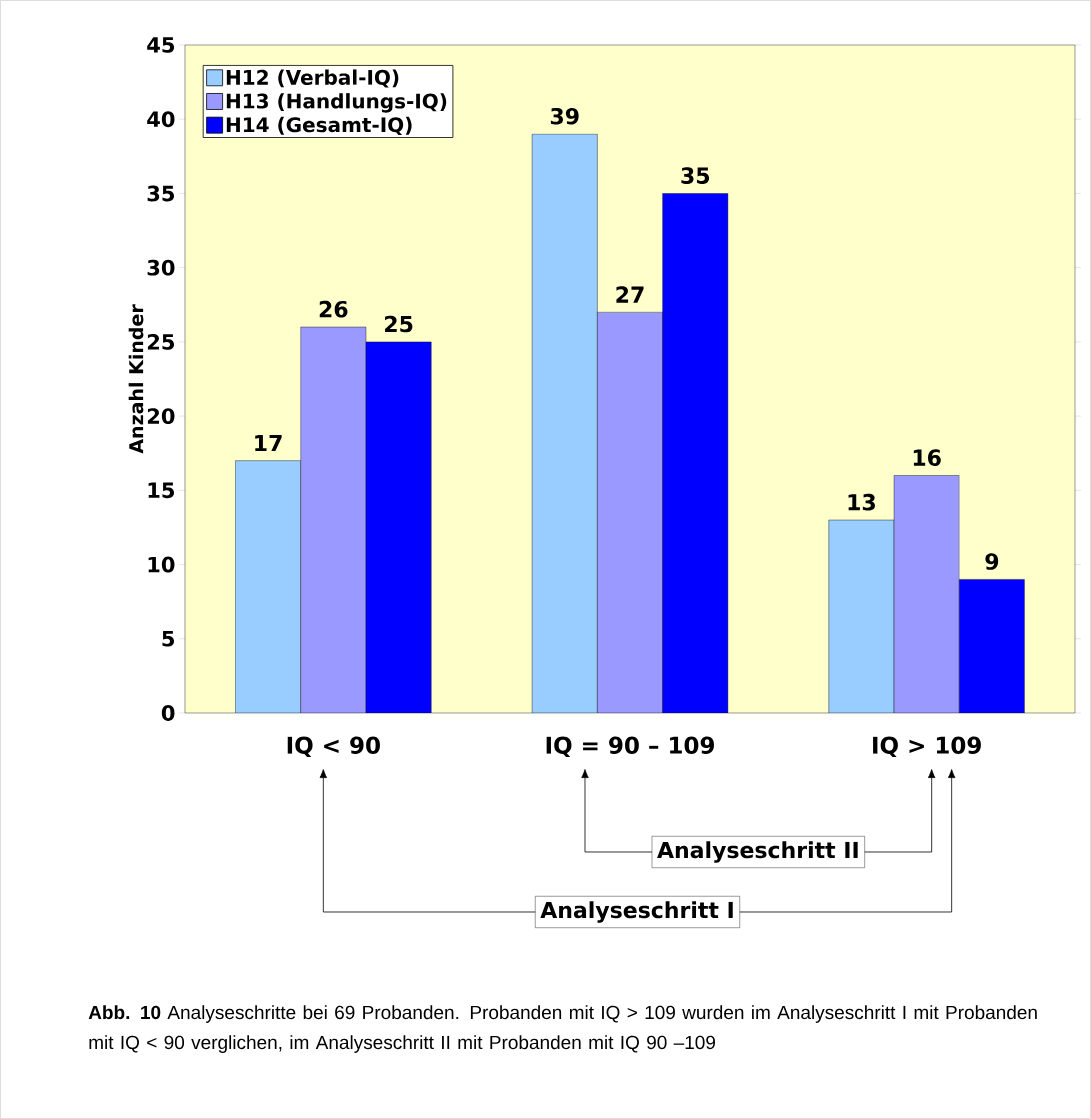 The height and width of the screenshot is (1119, 1091). I want to click on data-label: 27, so click(630, 294).